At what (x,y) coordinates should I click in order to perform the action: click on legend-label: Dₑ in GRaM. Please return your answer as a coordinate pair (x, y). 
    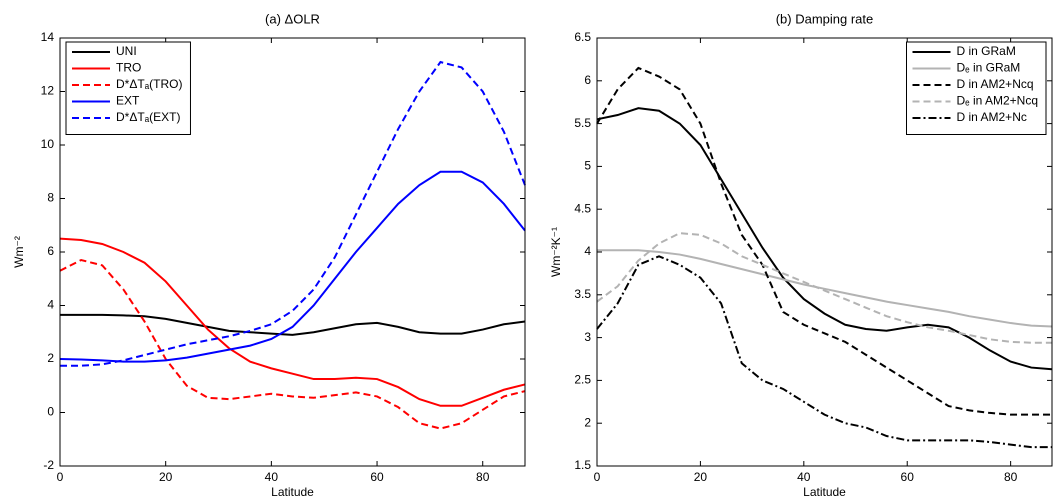
    Looking at the image, I should click on (989, 68).